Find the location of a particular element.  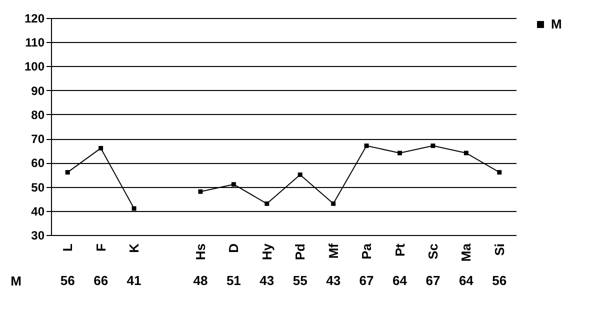

x-tick-label: K is located at coordinates (134, 247).